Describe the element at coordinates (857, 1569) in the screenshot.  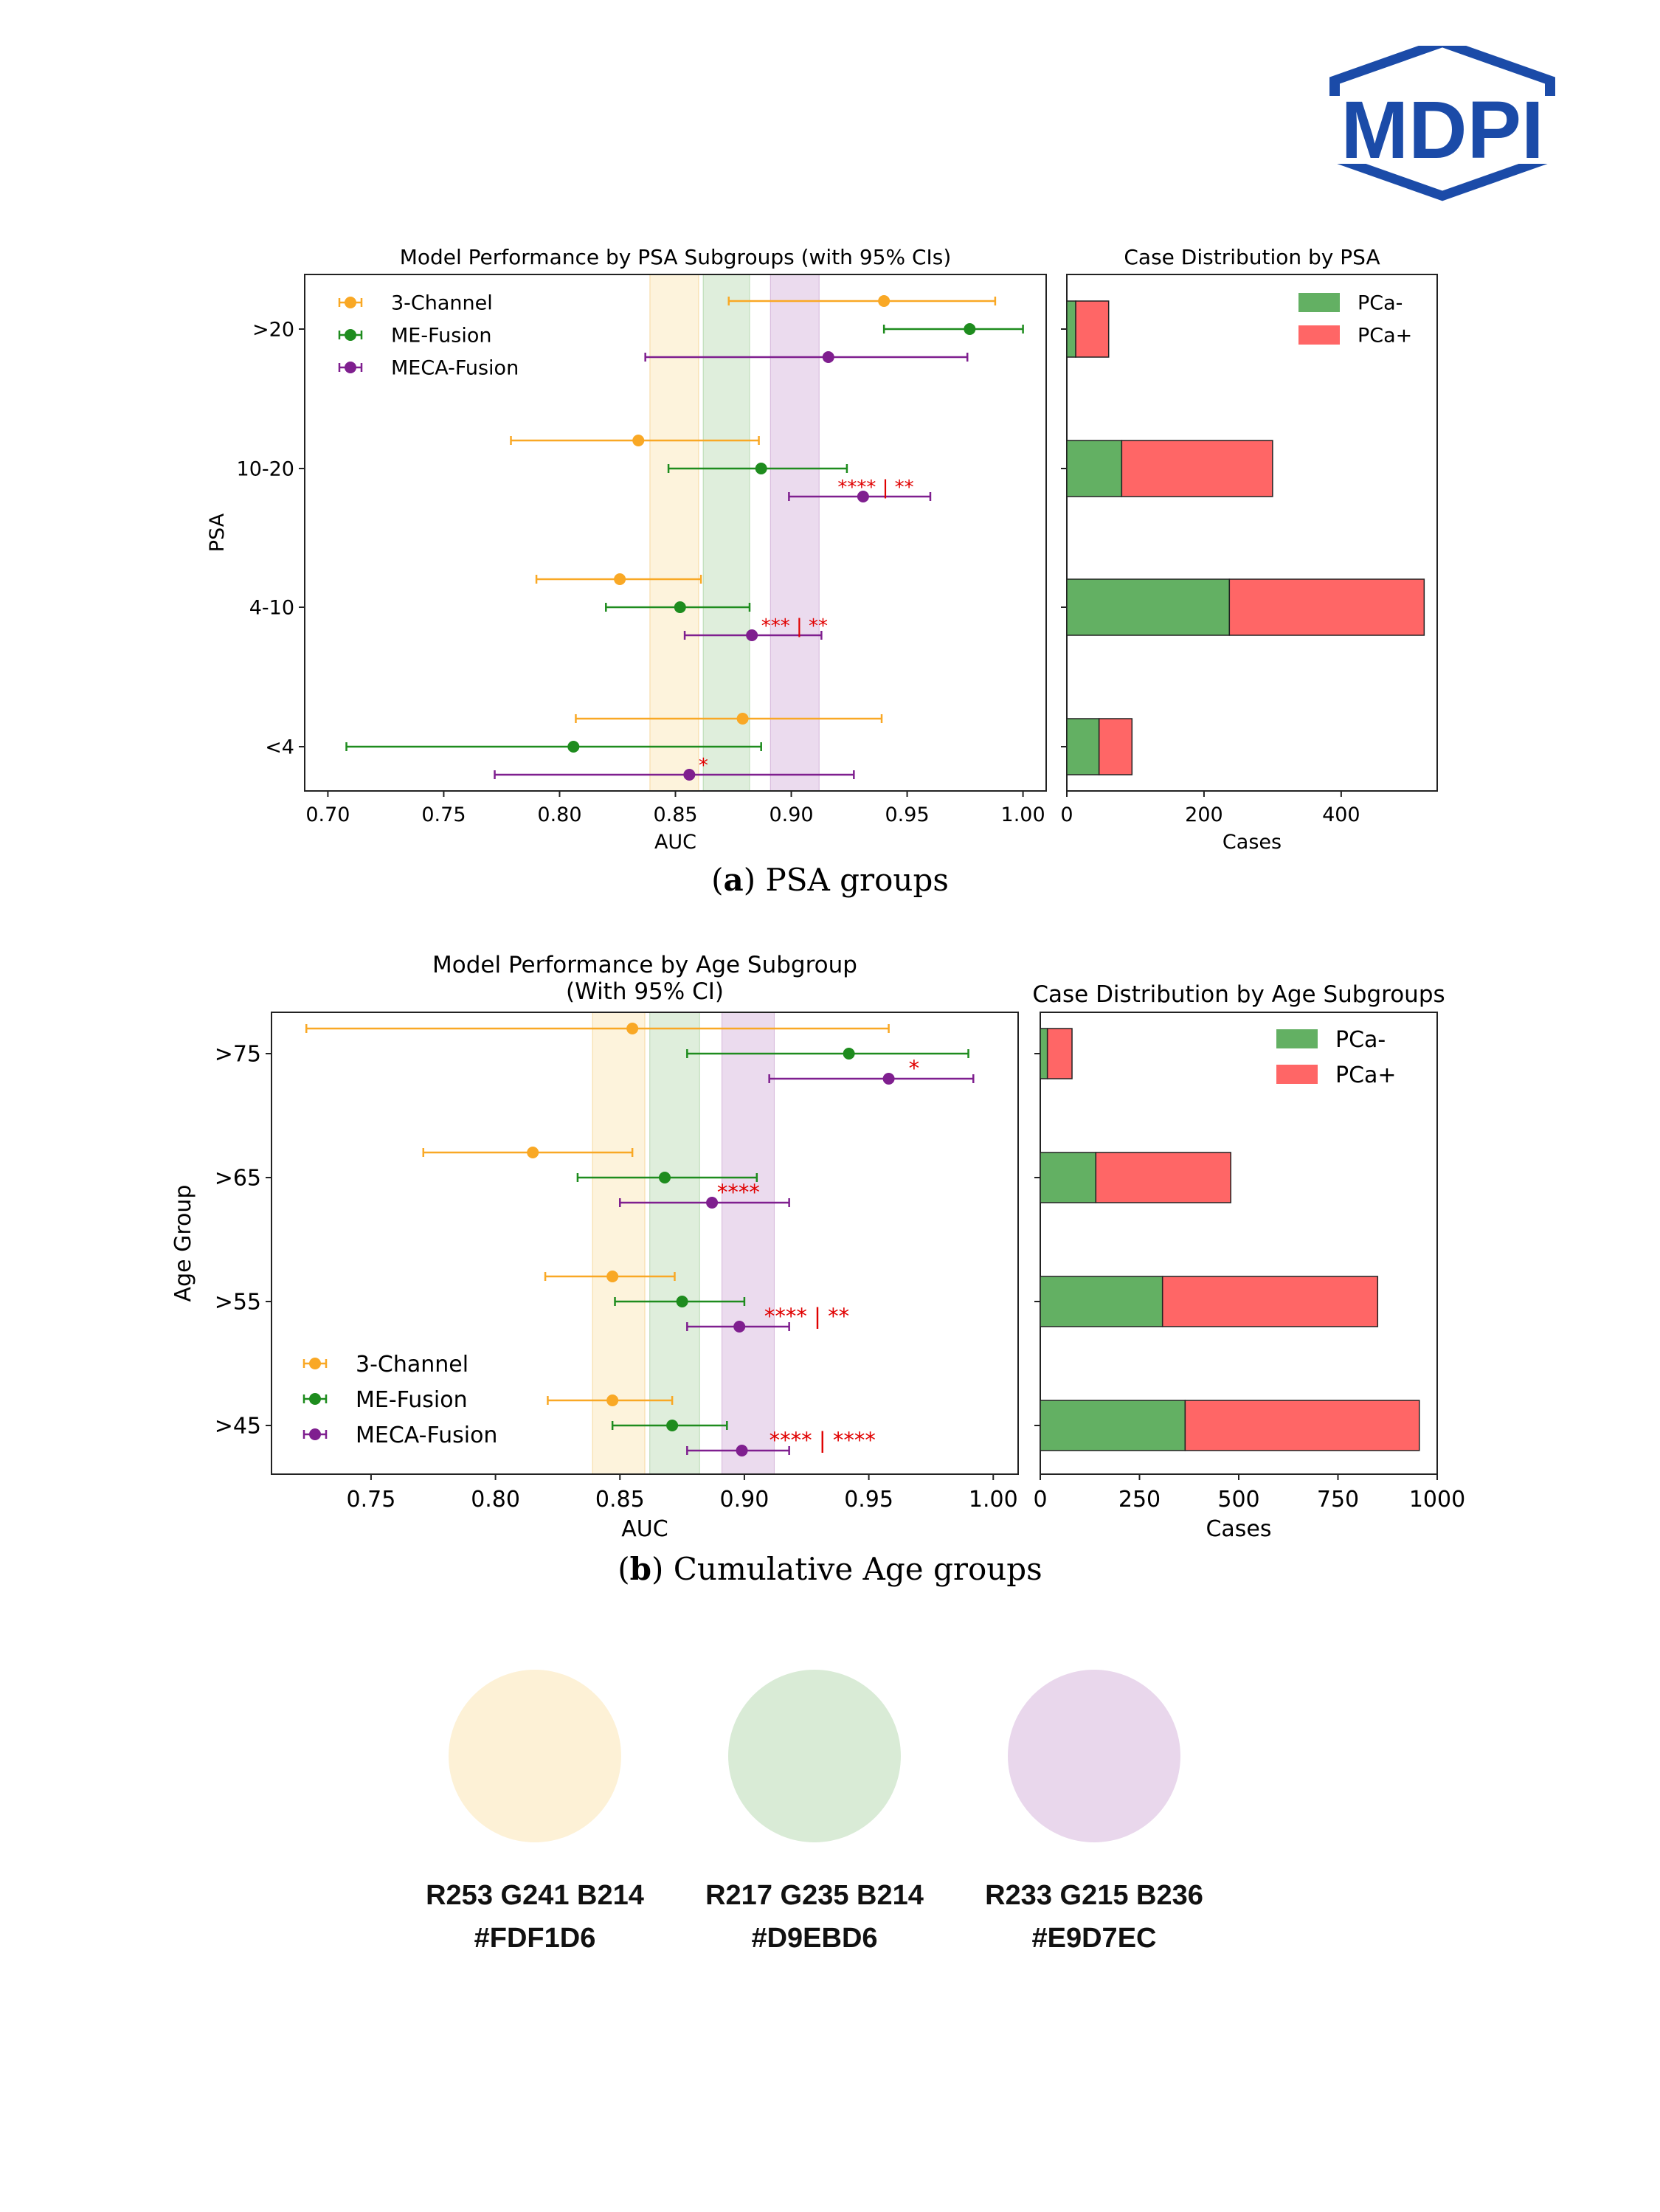
I see `caption-b-text: Cumulative Age groups` at that location.